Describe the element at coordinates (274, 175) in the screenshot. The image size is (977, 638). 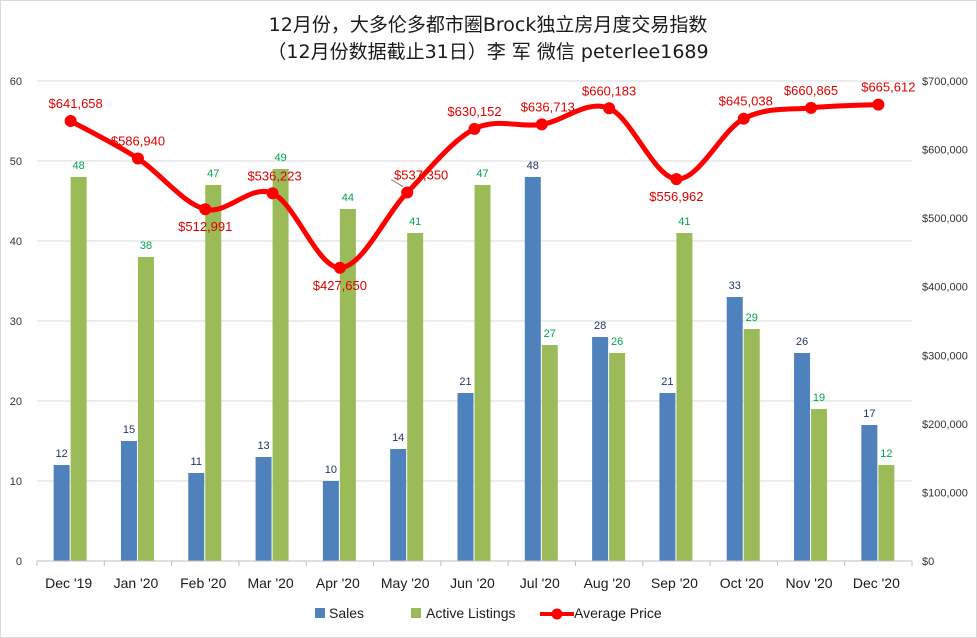
I see `data-label-average-price: $536,223` at that location.